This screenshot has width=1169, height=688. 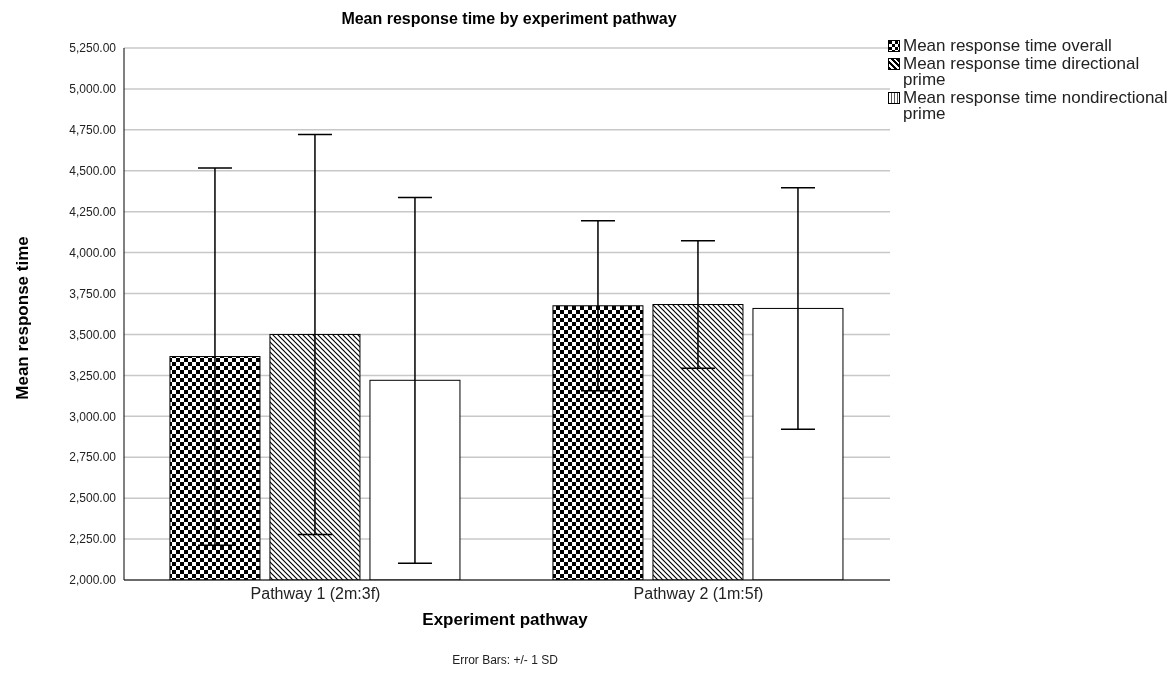 What do you see at coordinates (93, 457) in the screenshot?
I see `y-tick-label: 2,750.00` at bounding box center [93, 457].